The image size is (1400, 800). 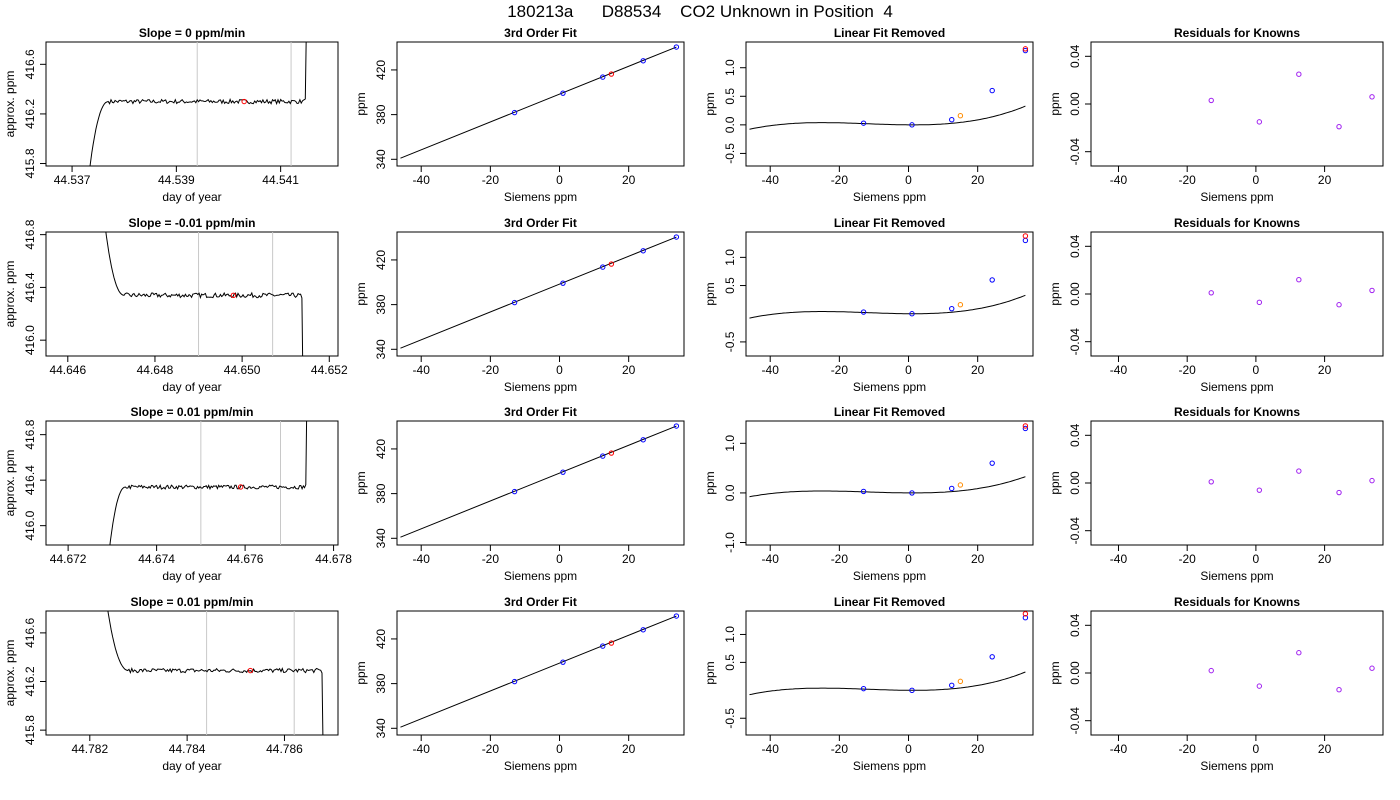 What do you see at coordinates (30, 163) in the screenshot?
I see `y-tick-label: 415.8` at bounding box center [30, 163].